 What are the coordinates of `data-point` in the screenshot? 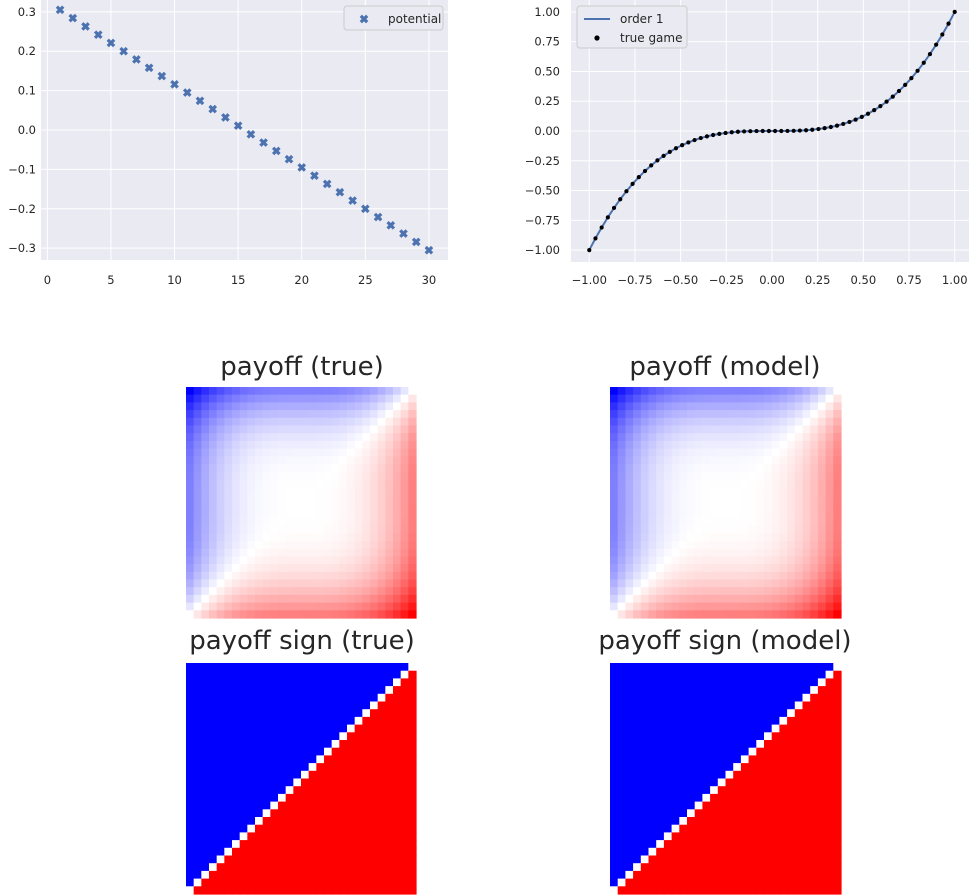 It's located at (682, 145).